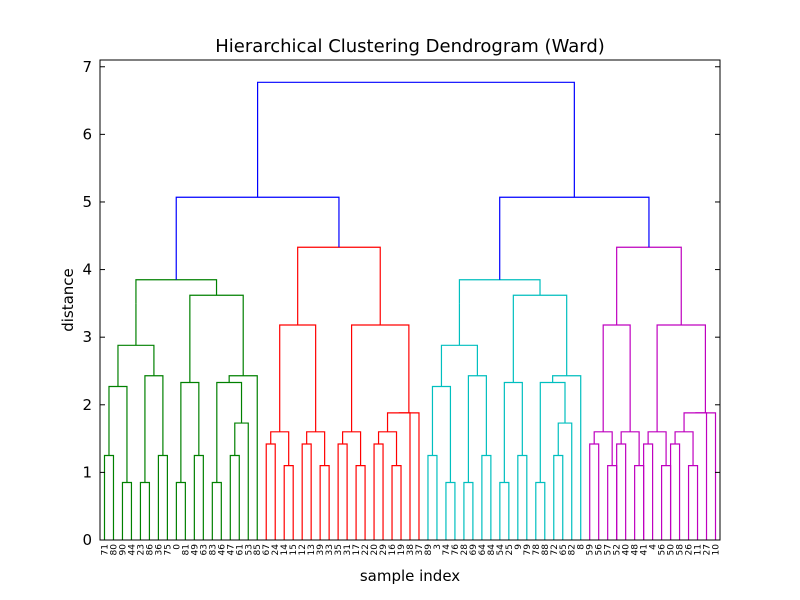 The height and width of the screenshot is (600, 800). Describe the element at coordinates (87, 472) in the screenshot. I see `y-tick-label-1: 1` at that location.